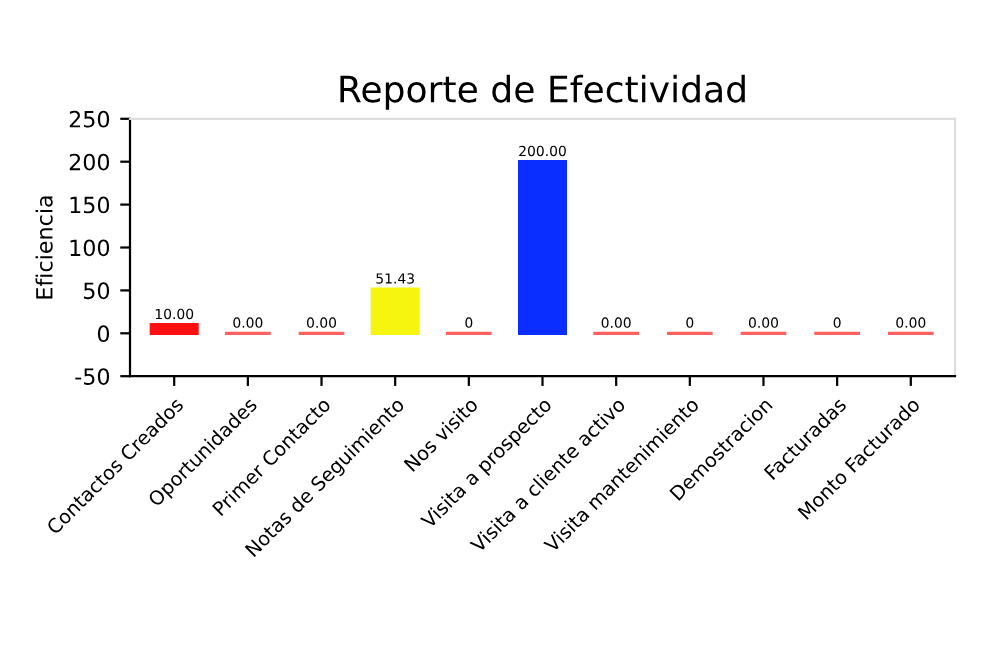  What do you see at coordinates (90, 248) in the screenshot?
I see `y-tick-label: 100` at bounding box center [90, 248].